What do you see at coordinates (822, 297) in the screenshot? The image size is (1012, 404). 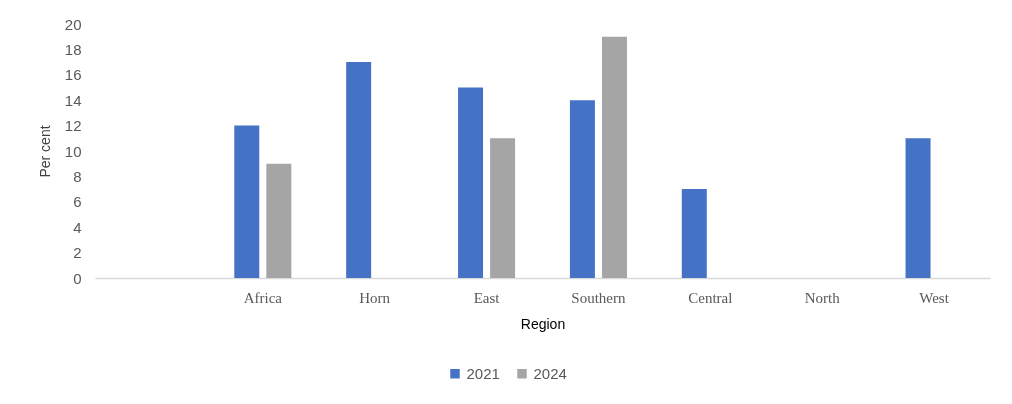 I see `x-tick-label: North` at bounding box center [822, 297].